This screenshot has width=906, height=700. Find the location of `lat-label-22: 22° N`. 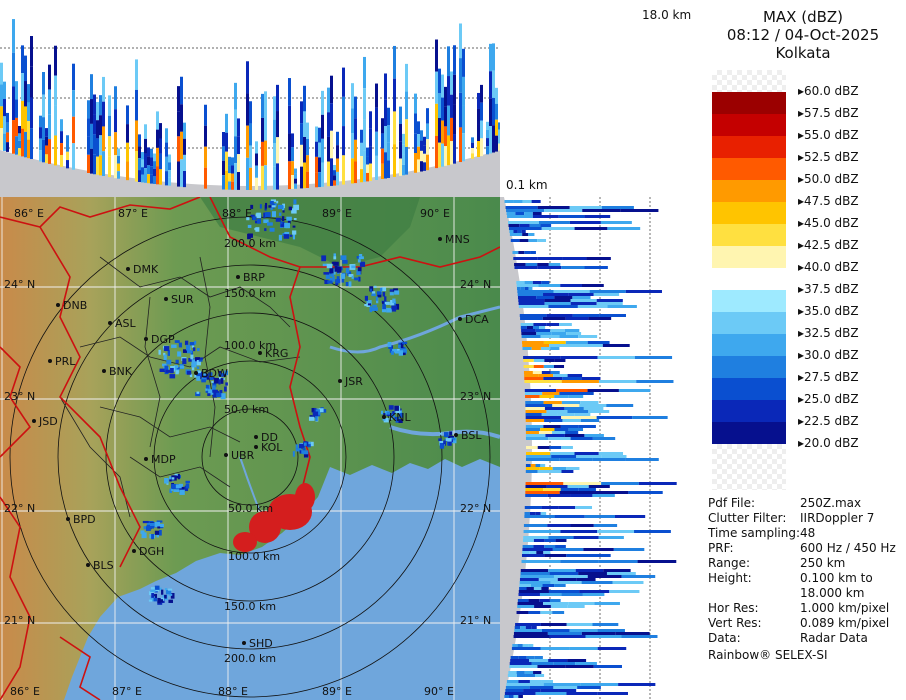

lat-label-22: 22° N is located at coordinates (19, 508).